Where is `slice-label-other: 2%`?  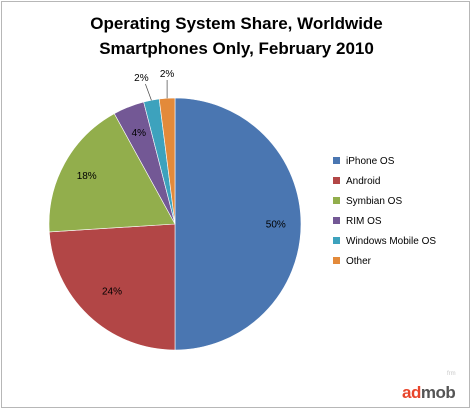 slice-label-other: 2% is located at coordinates (167, 74).